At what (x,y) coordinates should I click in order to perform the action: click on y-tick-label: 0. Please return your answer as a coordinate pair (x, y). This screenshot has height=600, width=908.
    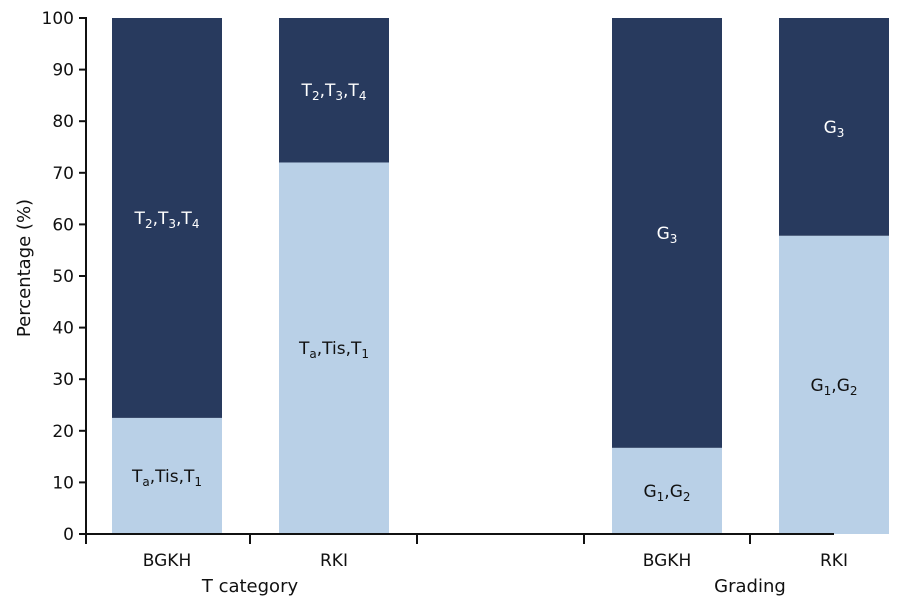
    Looking at the image, I should click on (68, 535).